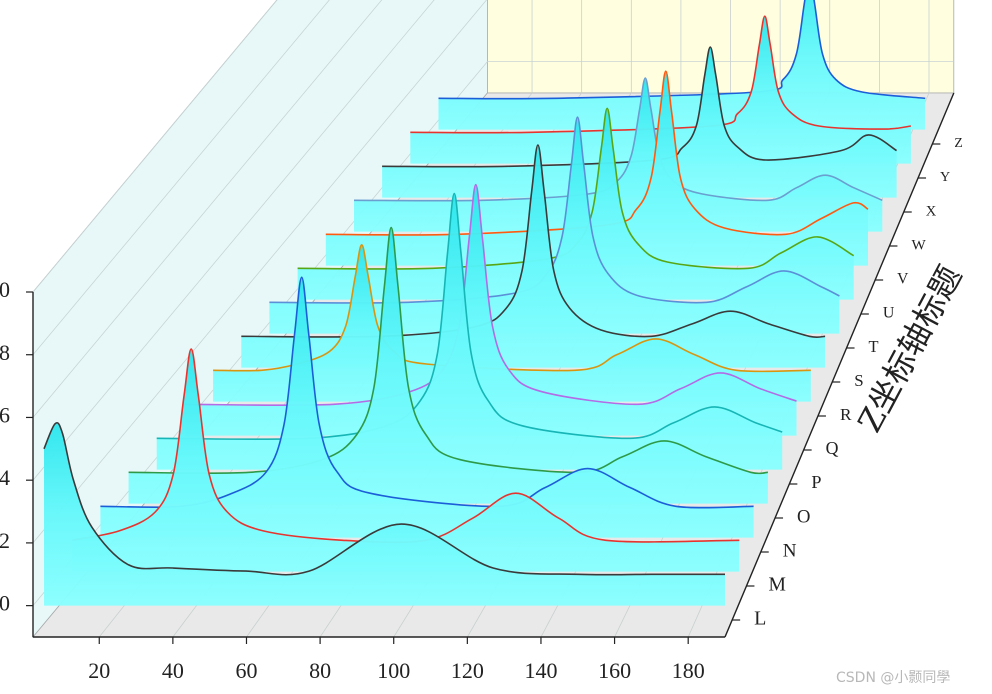  What do you see at coordinates (918, 245) in the screenshot?
I see `z-tick-label: W` at bounding box center [918, 245].